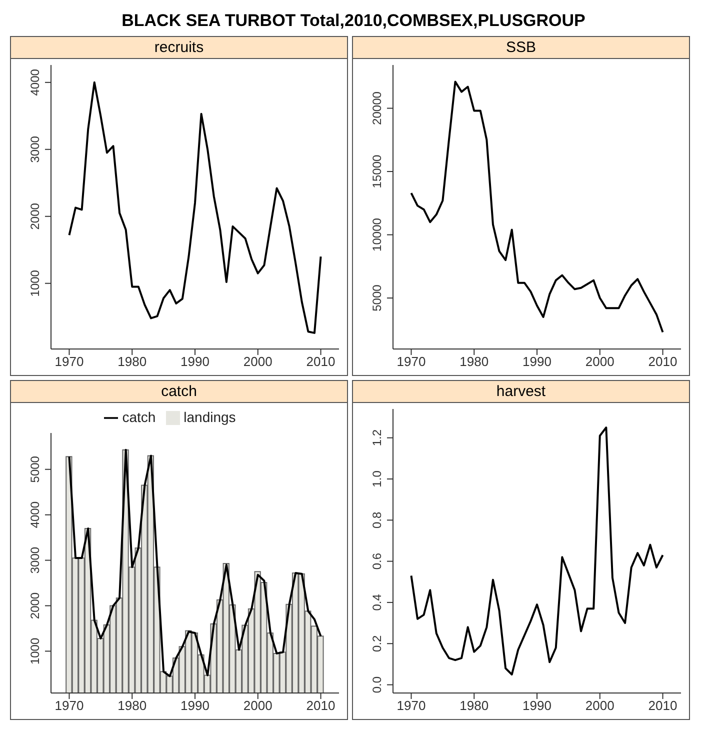 This screenshot has width=707, height=731. What do you see at coordinates (179, 392) in the screenshot?
I see `chart-title: catch` at bounding box center [179, 392].